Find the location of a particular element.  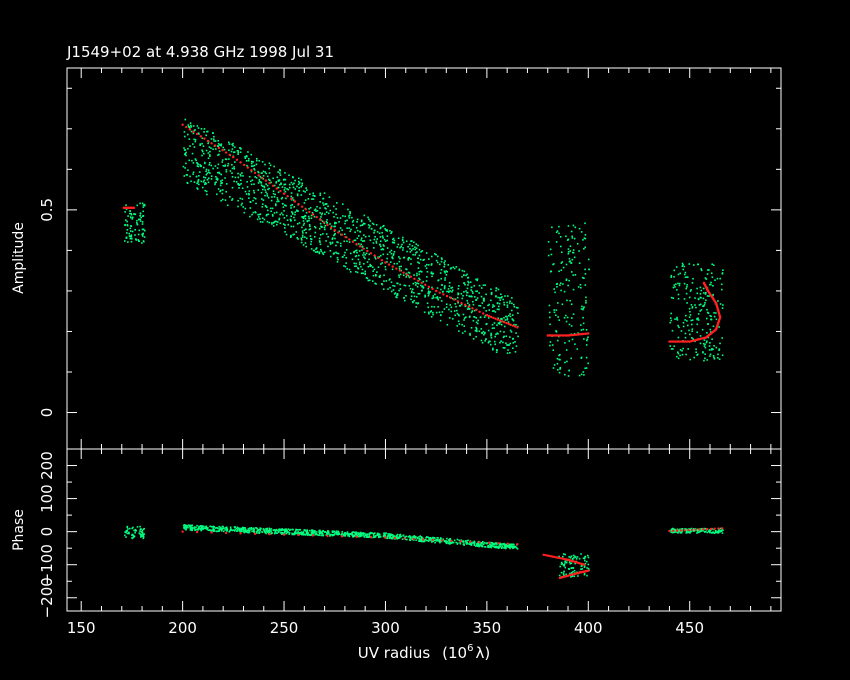

x-tick-label: 200 is located at coordinates (182, 628).